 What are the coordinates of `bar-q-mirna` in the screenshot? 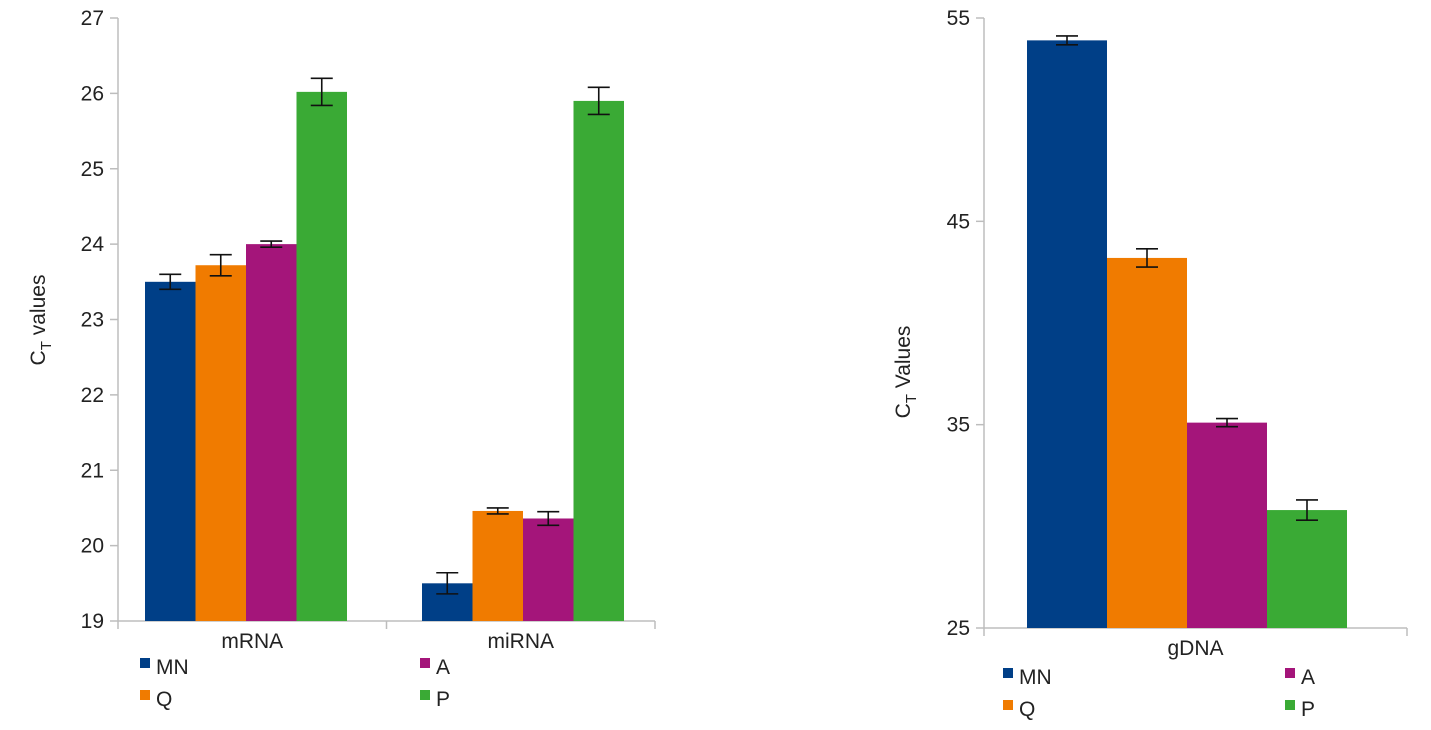 It's located at (497, 565).